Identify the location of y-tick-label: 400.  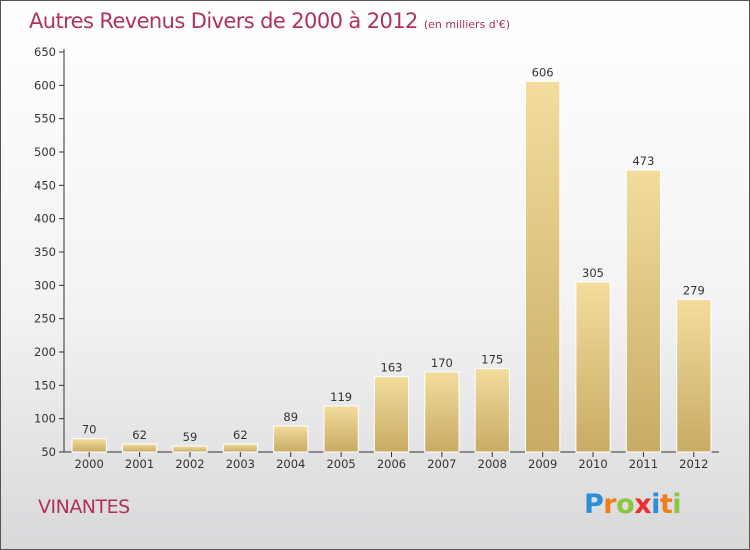
(45, 219).